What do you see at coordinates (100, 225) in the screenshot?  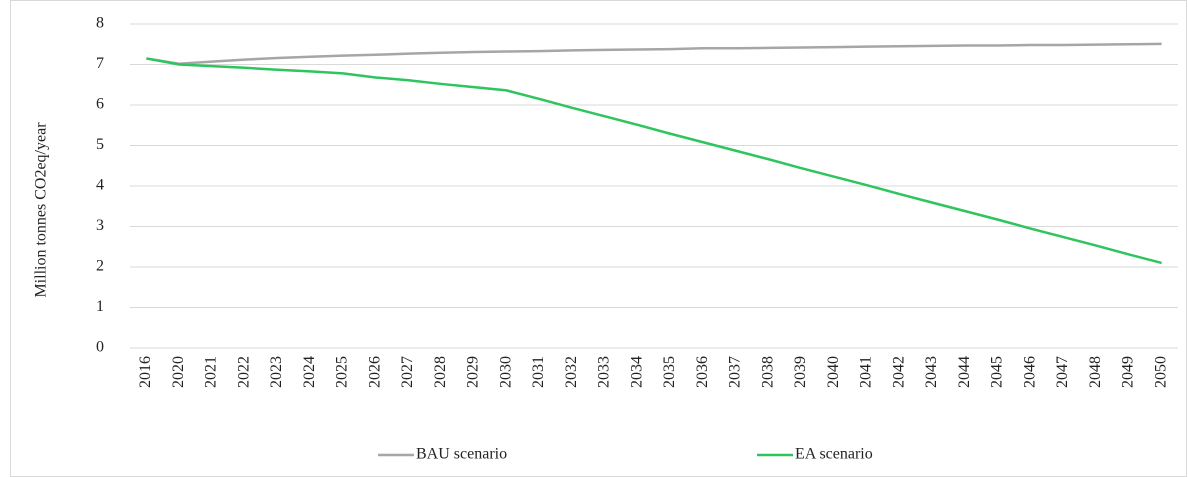 I see `y-tick-label: 3` at bounding box center [100, 225].